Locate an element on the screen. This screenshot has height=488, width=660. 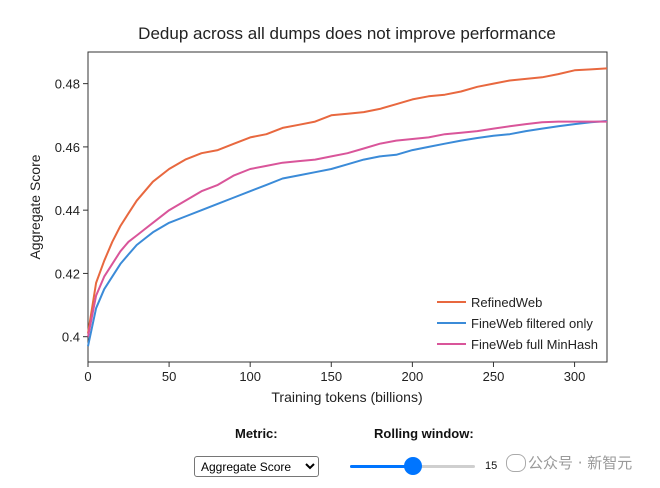
y-axis: 0.4 0.42 0.44 0.46 0.48 is located at coordinates (71, 211).